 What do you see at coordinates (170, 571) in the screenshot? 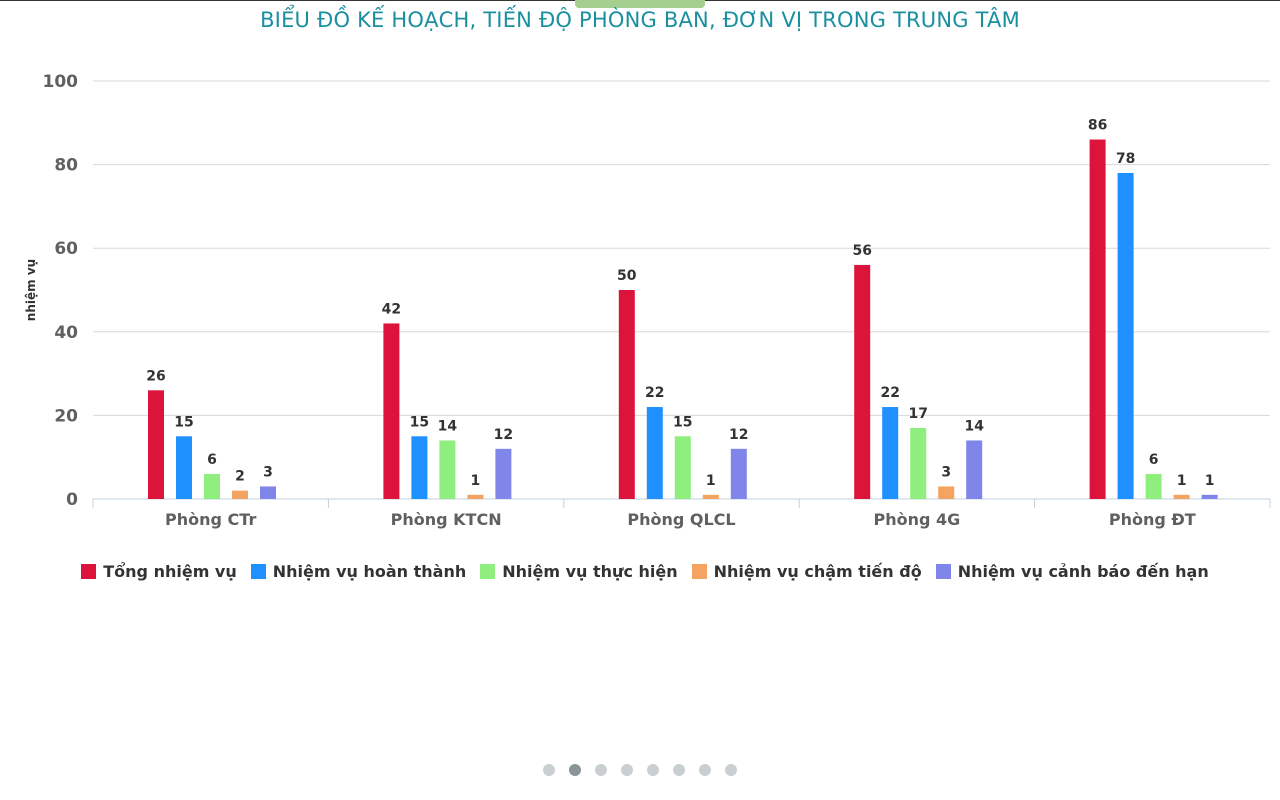
I see `legend-label: Tổng nhiệm vụ` at bounding box center [170, 571].